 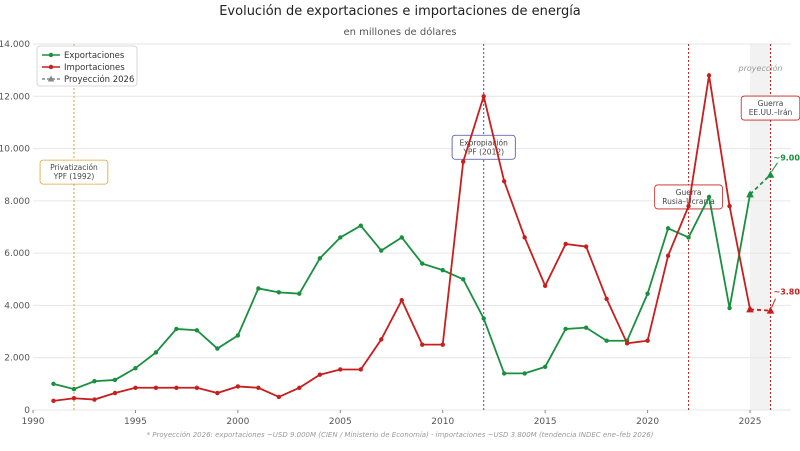 What do you see at coordinates (17, 254) in the screenshot?
I see `y-tick-label: 6.000` at bounding box center [17, 254].